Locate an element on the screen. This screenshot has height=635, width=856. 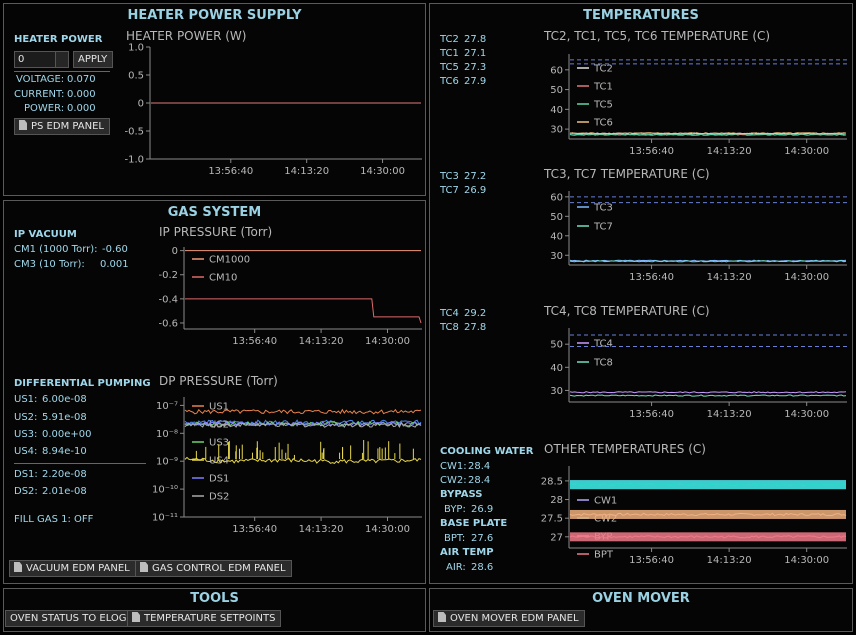
tc3-value: 27.2 is located at coordinates (475, 176).